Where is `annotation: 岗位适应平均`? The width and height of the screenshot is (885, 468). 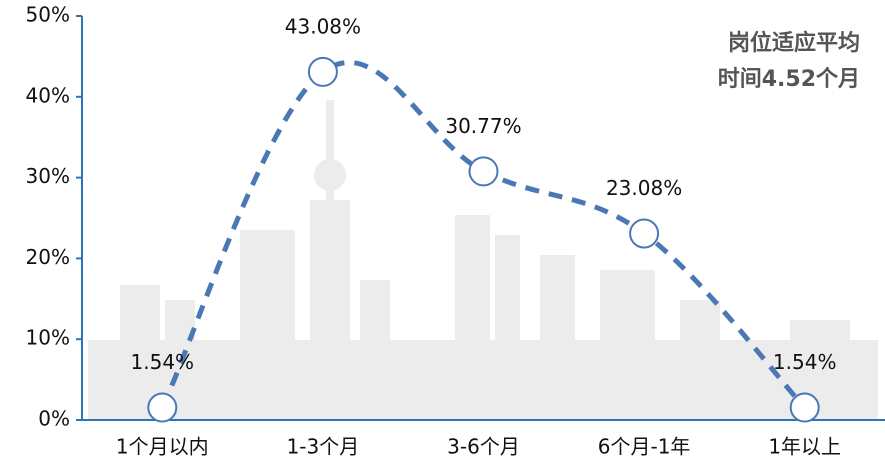 annotation: 岗位适应平均 is located at coordinates (794, 43).